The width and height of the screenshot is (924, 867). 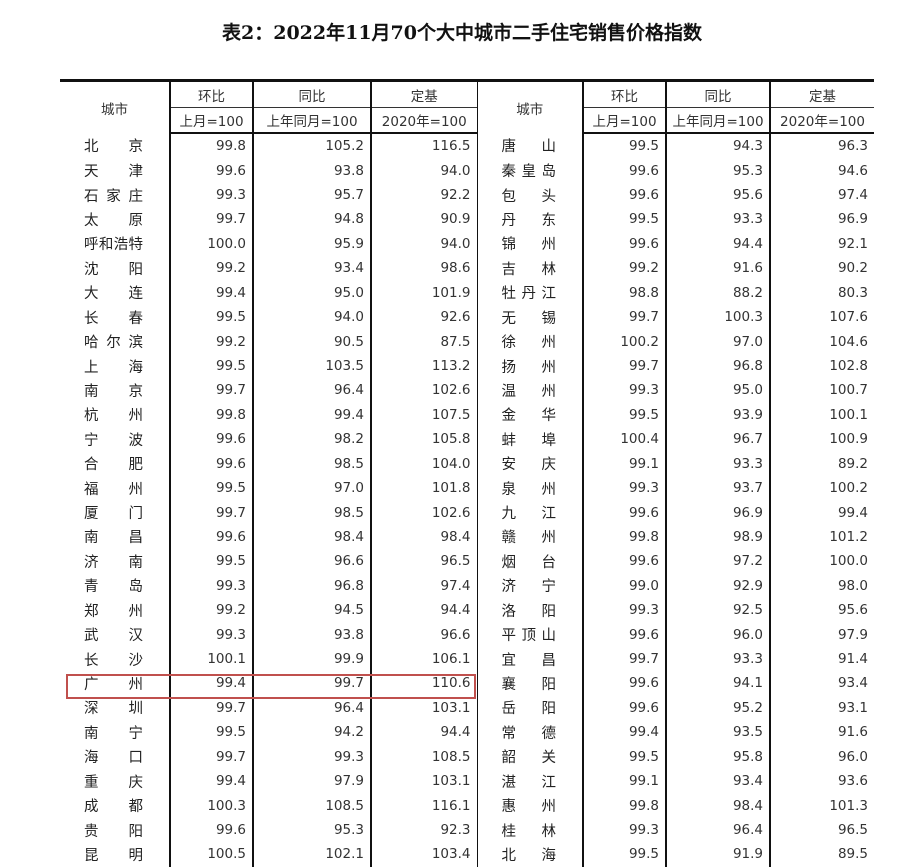 What do you see at coordinates (529, 219) in the screenshot?
I see `city-name: 丹东` at bounding box center [529, 219].